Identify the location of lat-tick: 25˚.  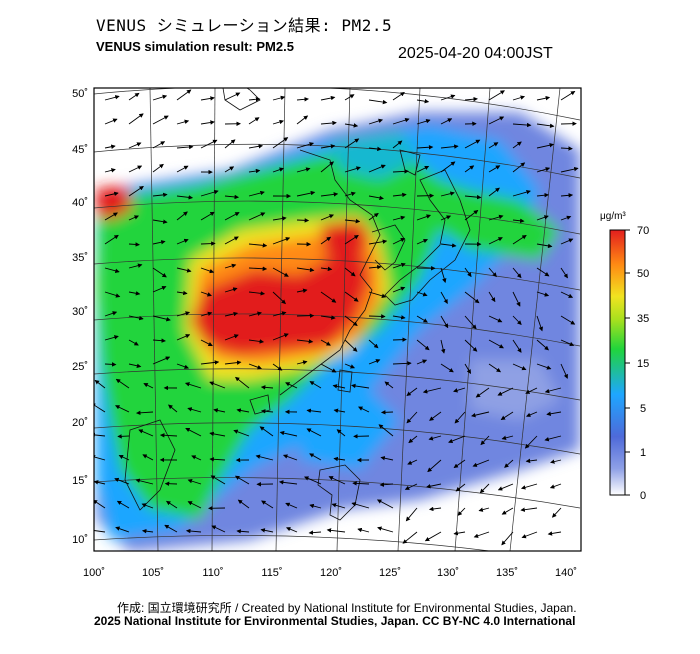
(80, 367).